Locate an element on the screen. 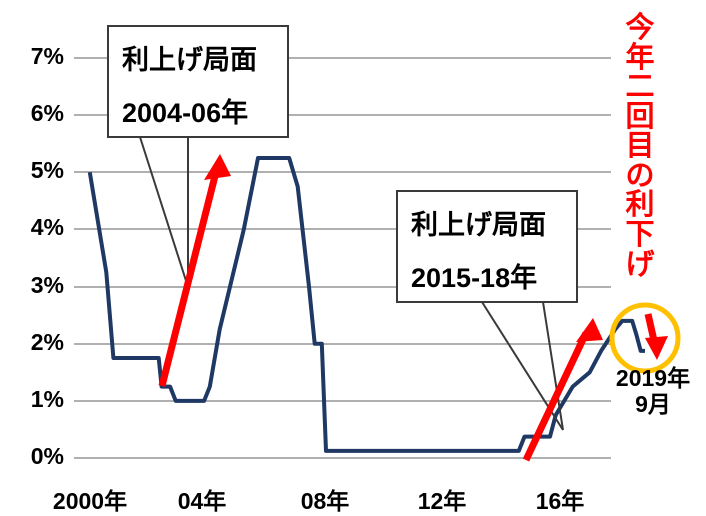 The width and height of the screenshot is (706, 516). arrow-up-2015-2018 is located at coordinates (562, 390).